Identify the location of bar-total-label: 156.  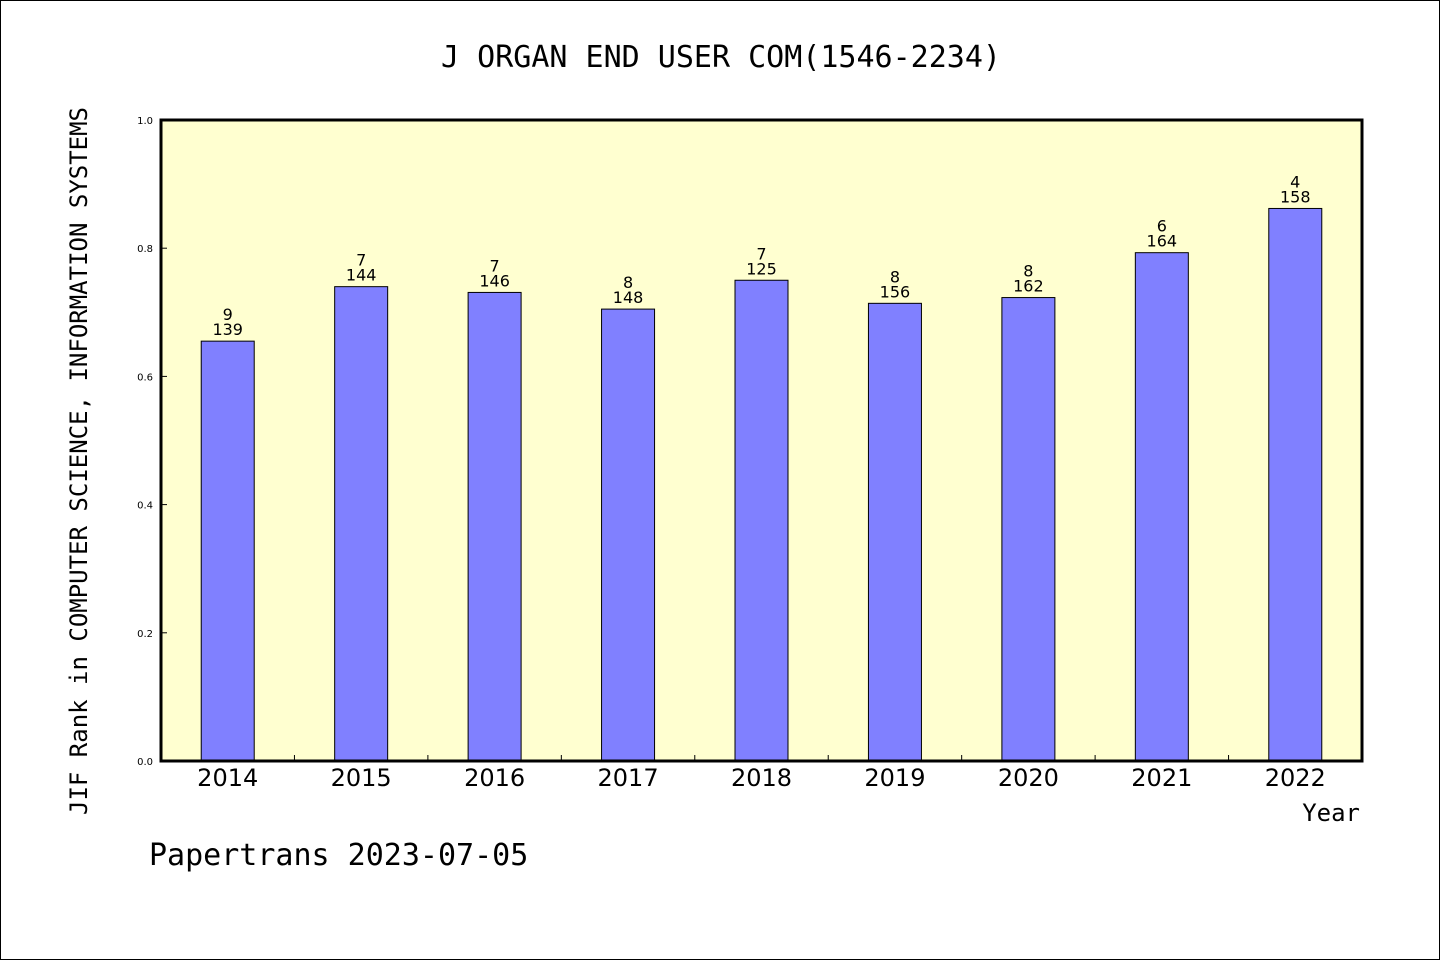
(895, 291).